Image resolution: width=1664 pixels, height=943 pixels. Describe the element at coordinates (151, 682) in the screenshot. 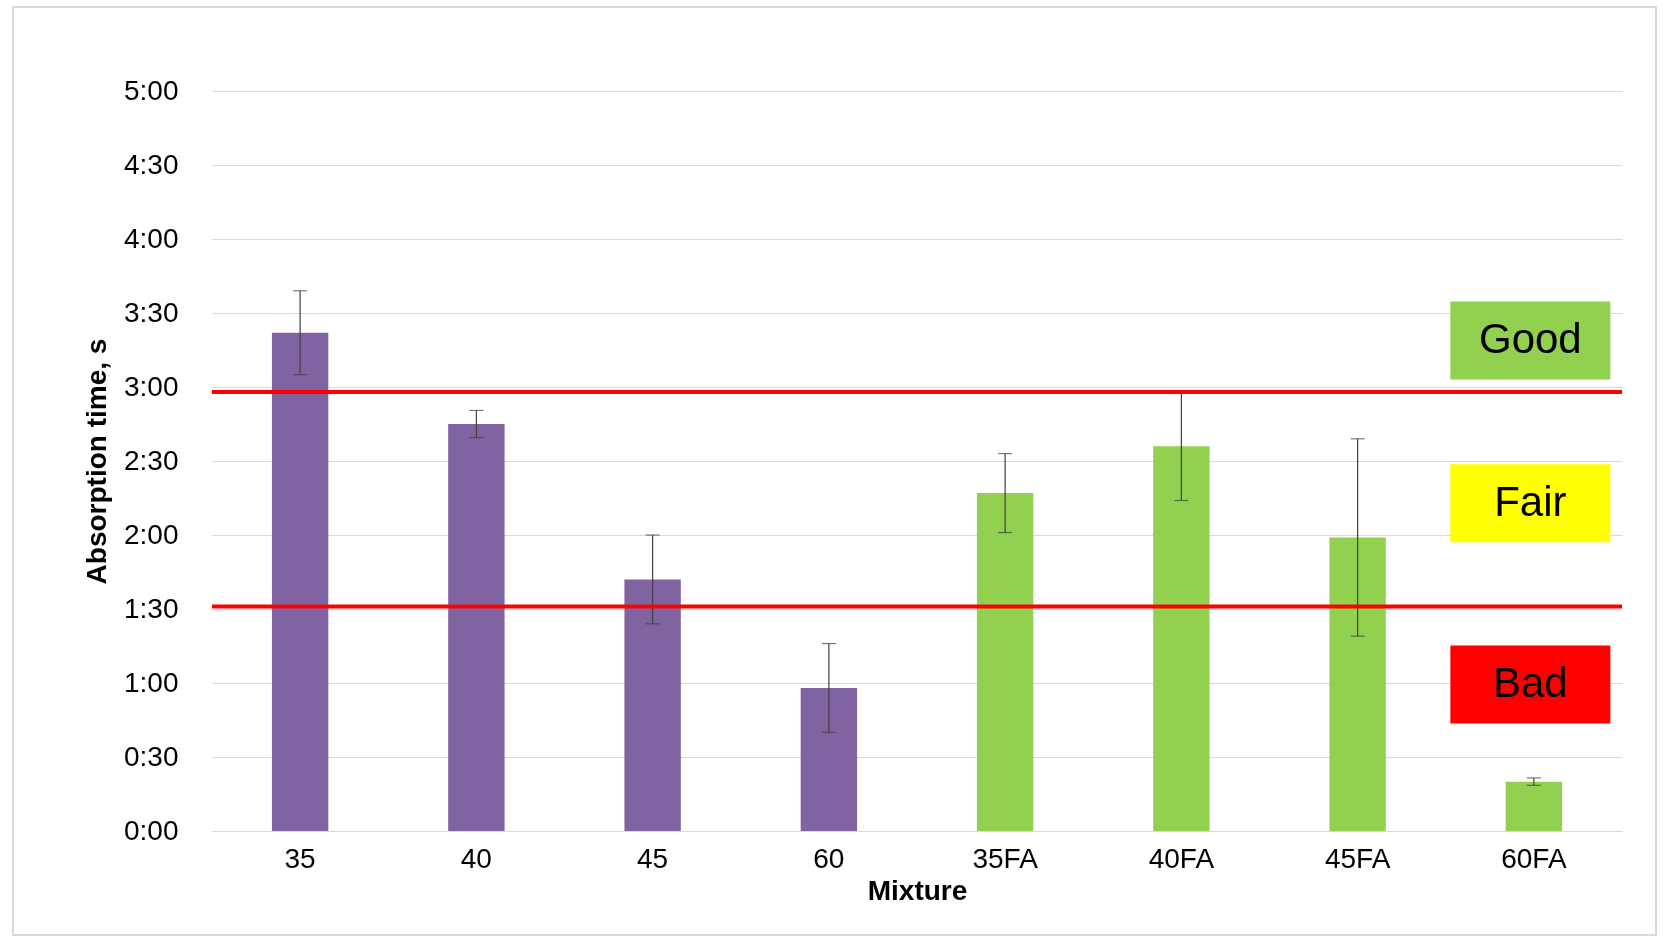

I see `y-tick-label: 1:00` at that location.